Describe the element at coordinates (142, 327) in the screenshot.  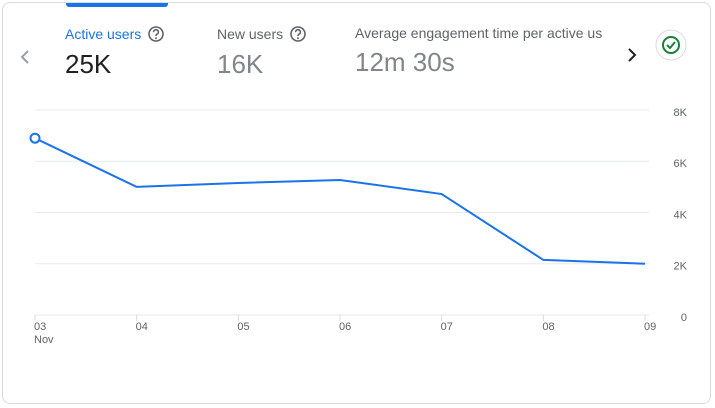
I see `x-tick-label: 04` at that location.